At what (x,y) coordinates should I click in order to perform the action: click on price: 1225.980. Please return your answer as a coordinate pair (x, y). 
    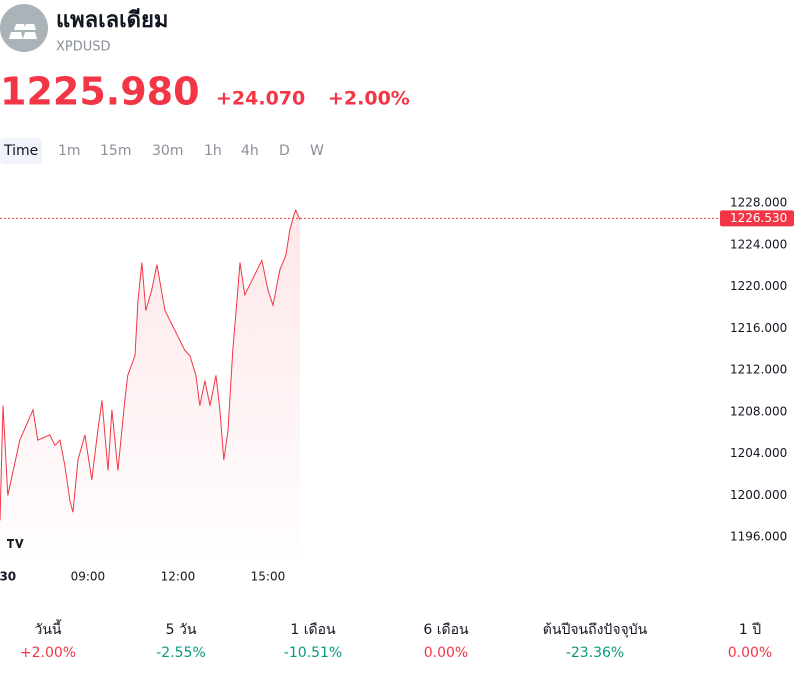
    Looking at the image, I should click on (100, 92).